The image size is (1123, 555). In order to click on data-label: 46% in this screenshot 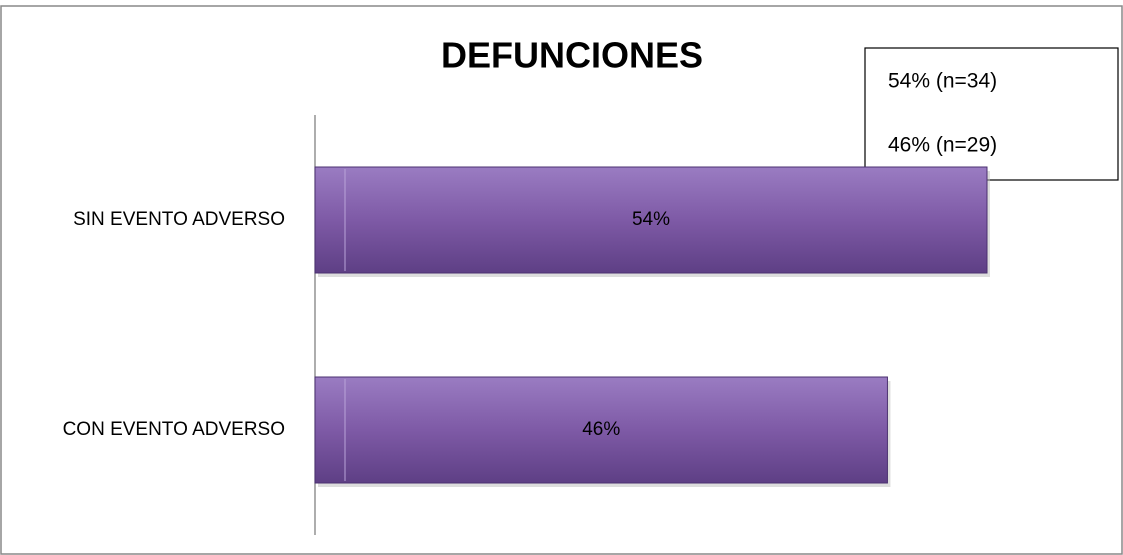, I will do `click(601, 429)`.